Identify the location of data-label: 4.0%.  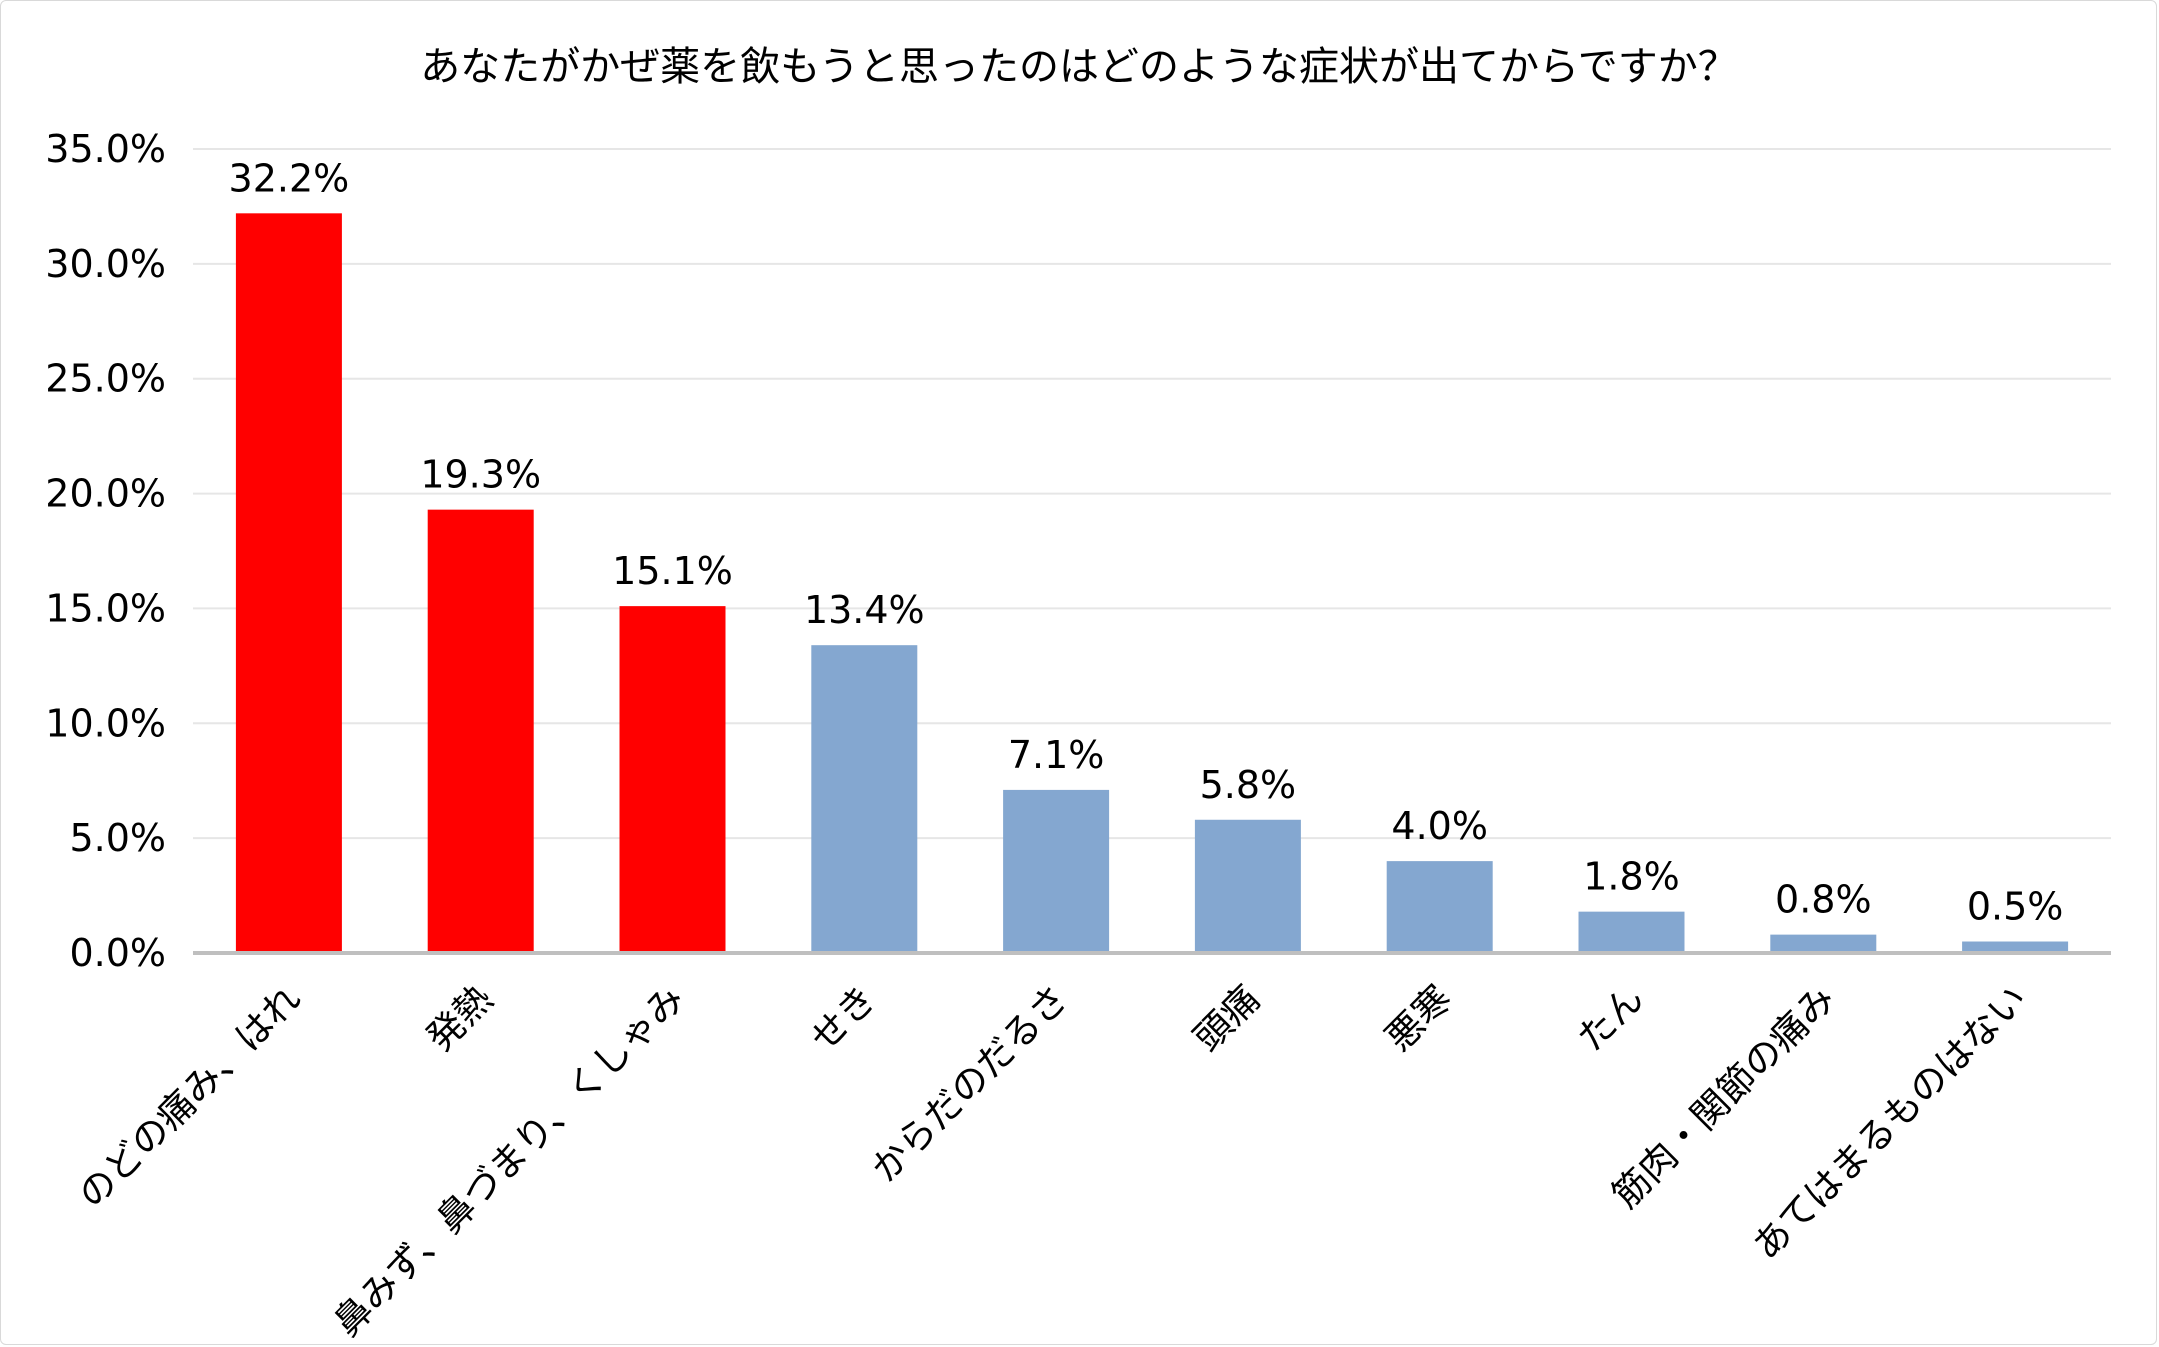
(1439, 826).